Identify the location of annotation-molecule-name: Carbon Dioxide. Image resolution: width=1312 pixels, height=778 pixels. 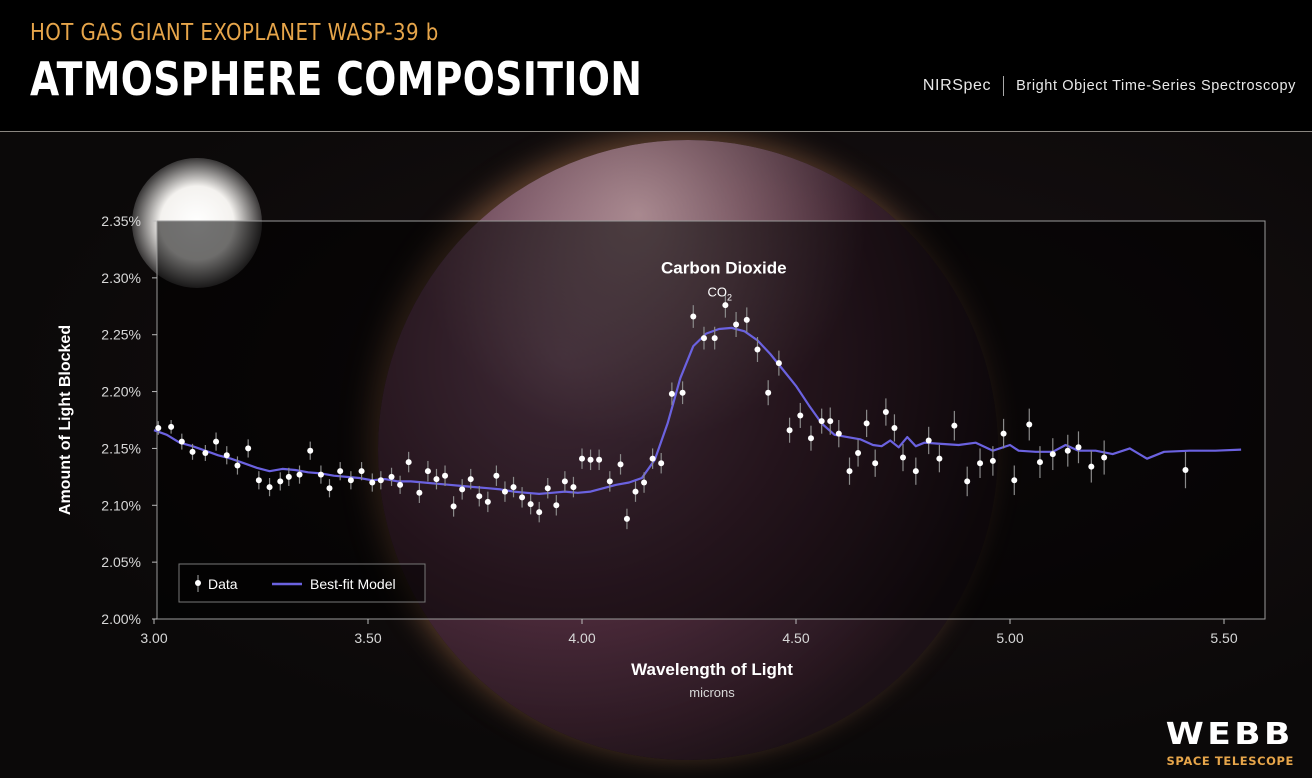
(724, 267).